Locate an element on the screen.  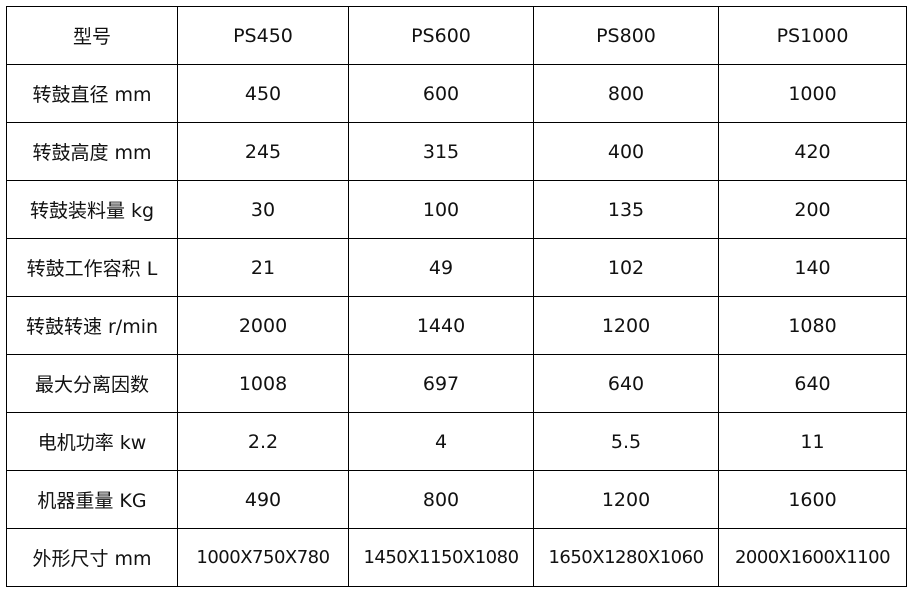
table-row: 转鼓装料量 kg 30 100 135 200 is located at coordinates (456, 209).